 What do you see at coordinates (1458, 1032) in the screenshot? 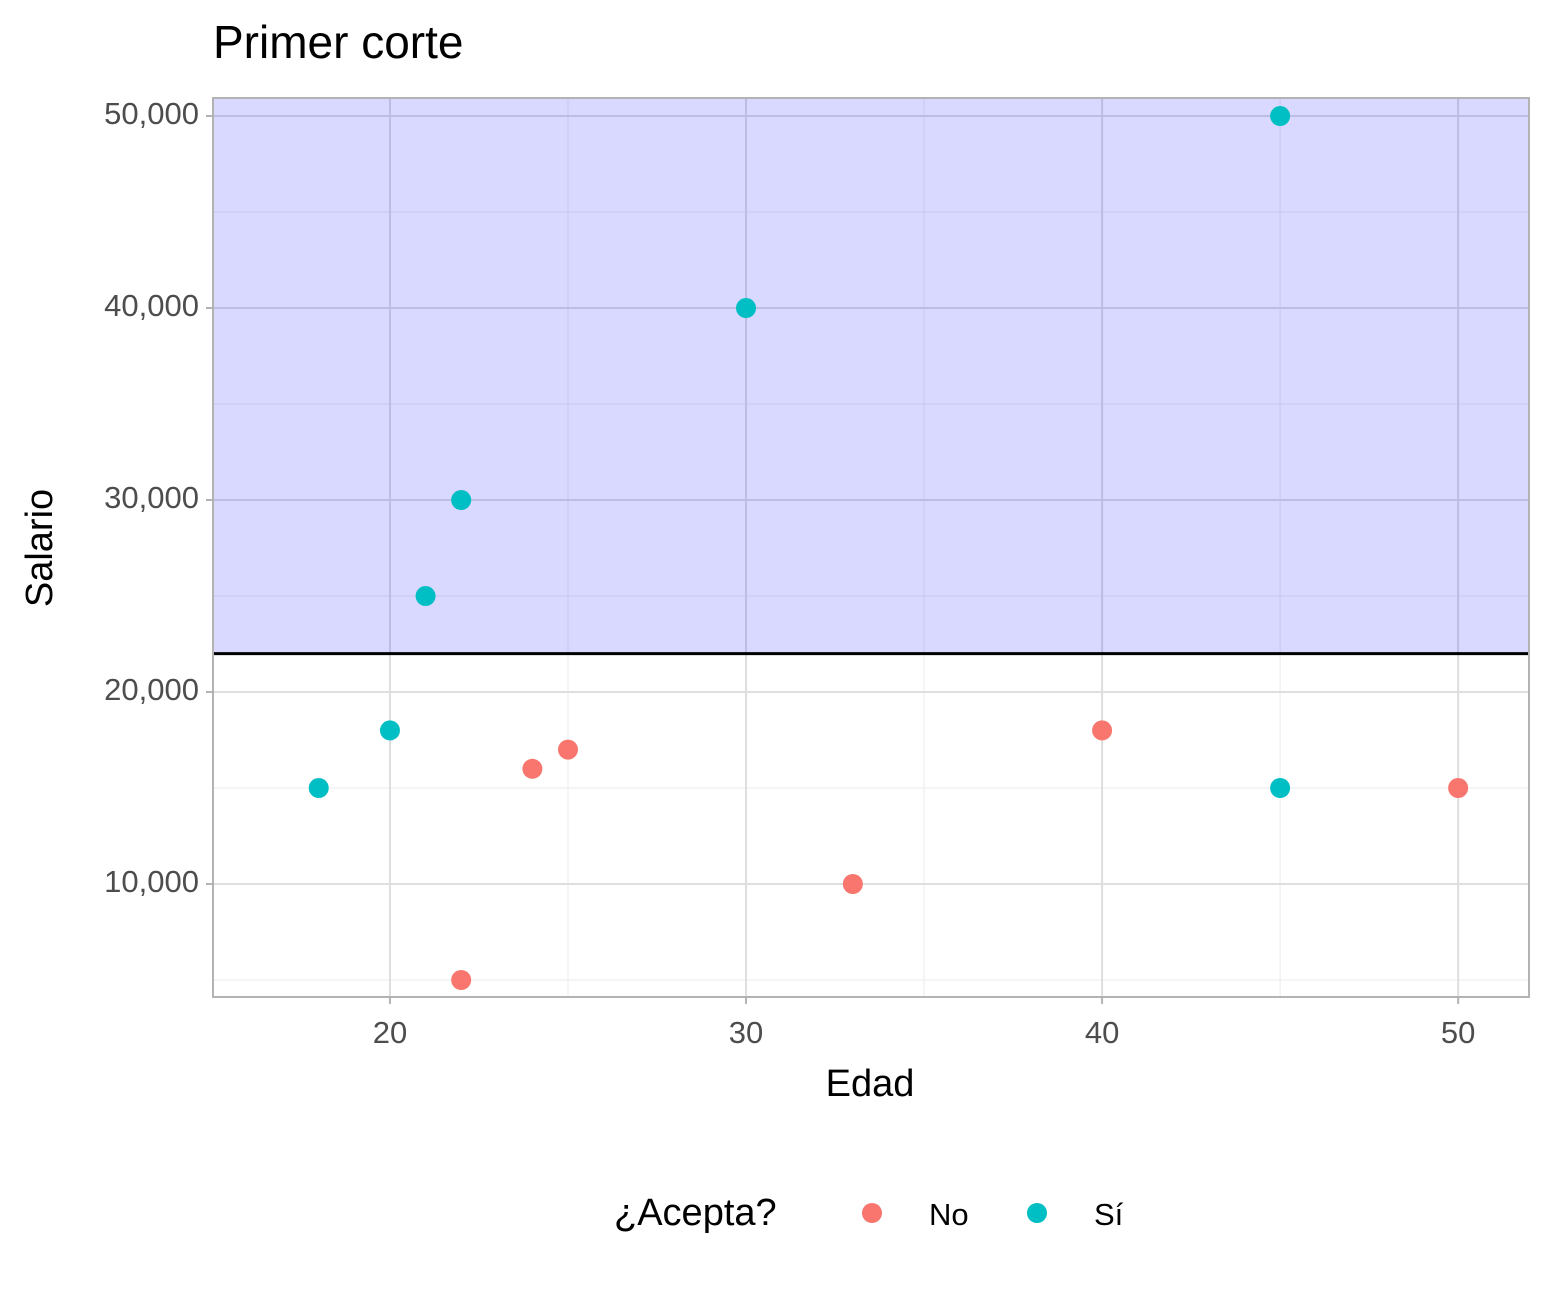
I see `x-tick-label: 50` at bounding box center [1458, 1032].